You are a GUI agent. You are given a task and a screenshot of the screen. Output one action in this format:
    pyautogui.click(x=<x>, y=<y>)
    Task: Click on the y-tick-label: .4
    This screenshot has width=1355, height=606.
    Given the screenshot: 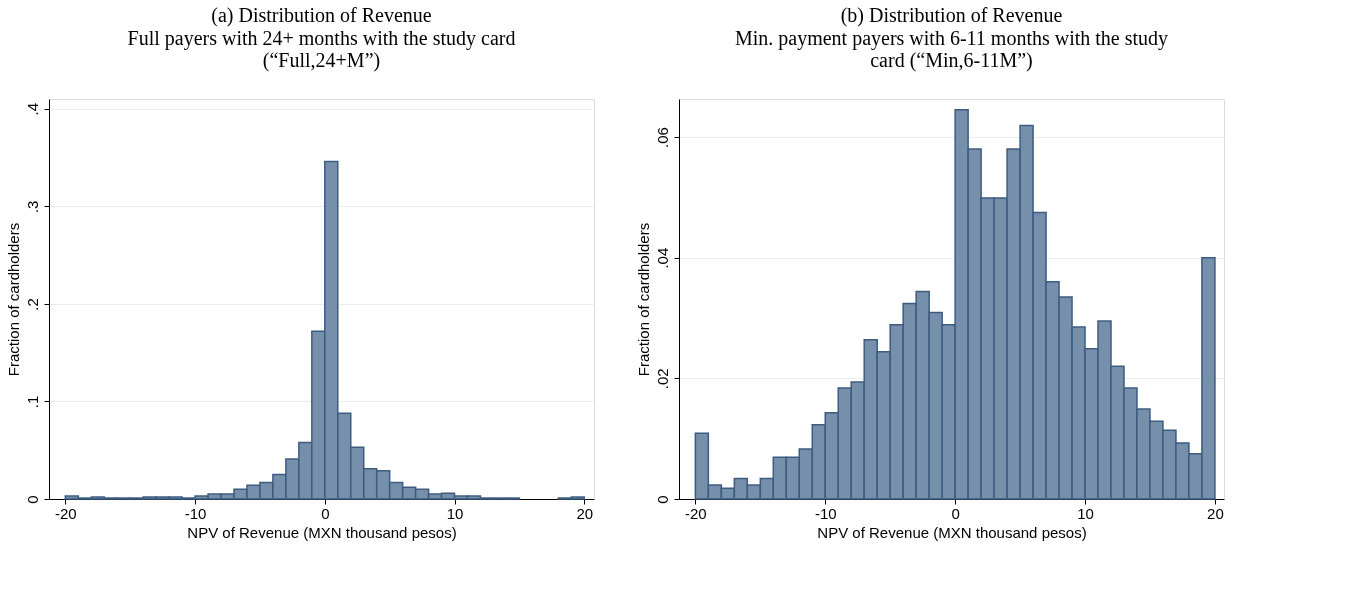 What is the action you would take?
    pyautogui.click(x=32, y=109)
    